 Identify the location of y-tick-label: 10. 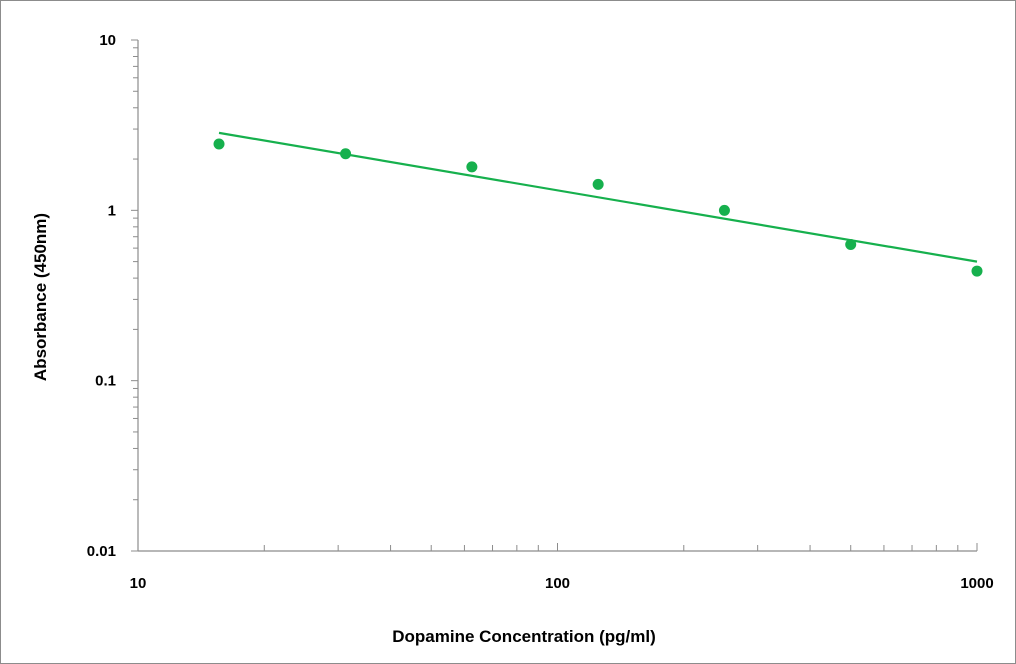
(107, 40).